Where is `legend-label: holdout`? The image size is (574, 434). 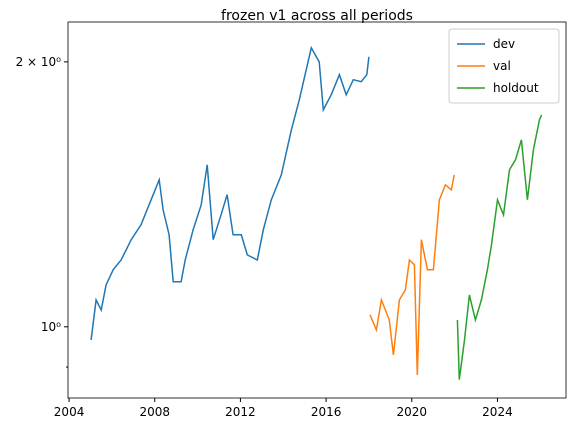 legend-label: holdout is located at coordinates (516, 88).